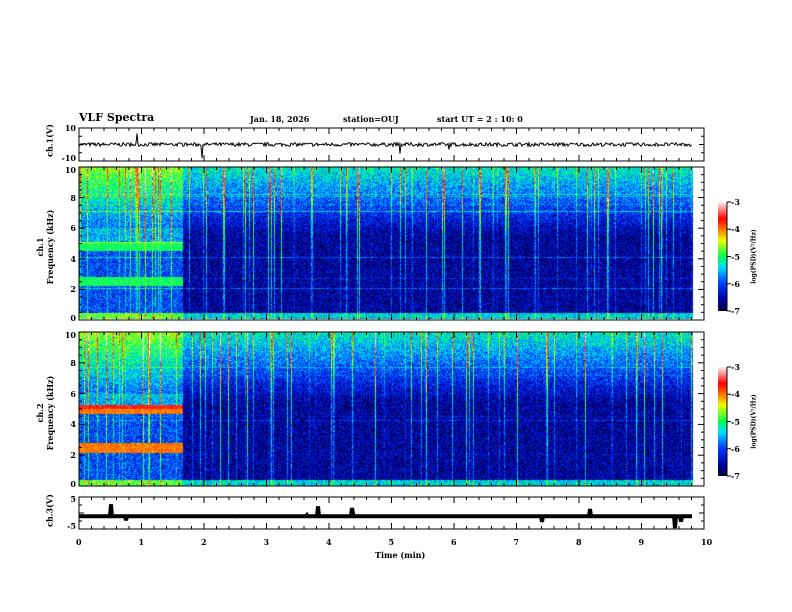 The image size is (792, 612). Describe the element at coordinates (266, 542) in the screenshot. I see `x-tick-label: 3` at that location.